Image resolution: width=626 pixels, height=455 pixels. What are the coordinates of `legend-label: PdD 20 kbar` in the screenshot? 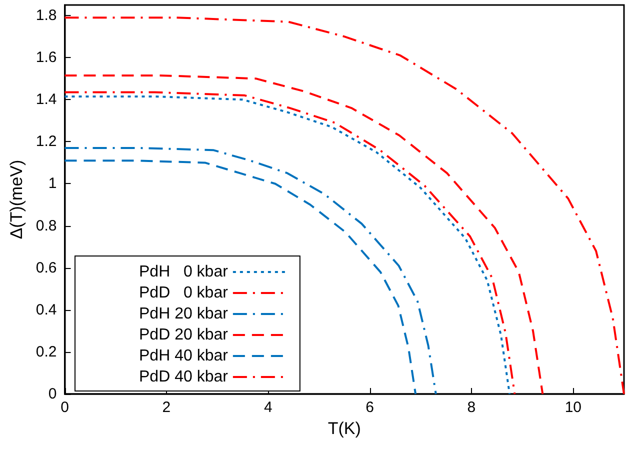 It's located at (184, 335).